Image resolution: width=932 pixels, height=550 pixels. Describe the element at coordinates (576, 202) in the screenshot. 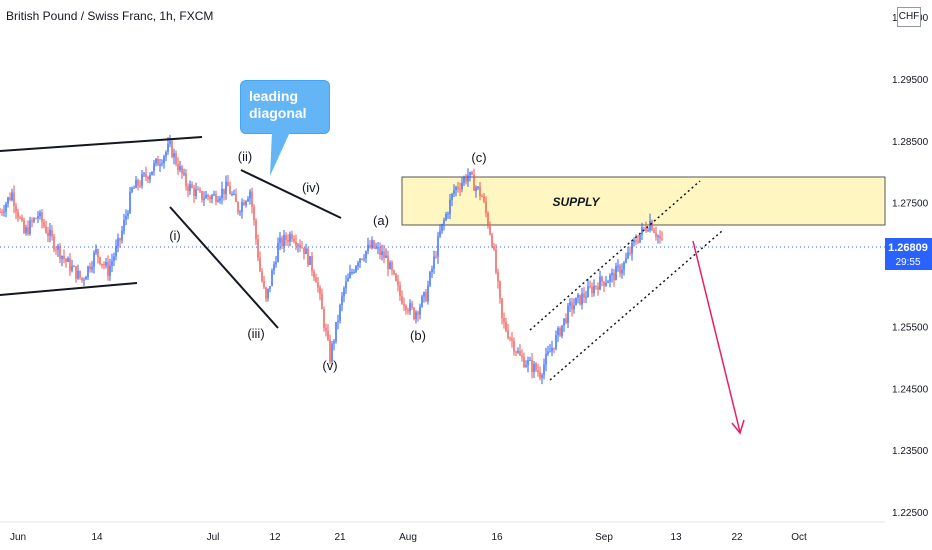

I see `supply-zone-label: SUPPLY` at that location.